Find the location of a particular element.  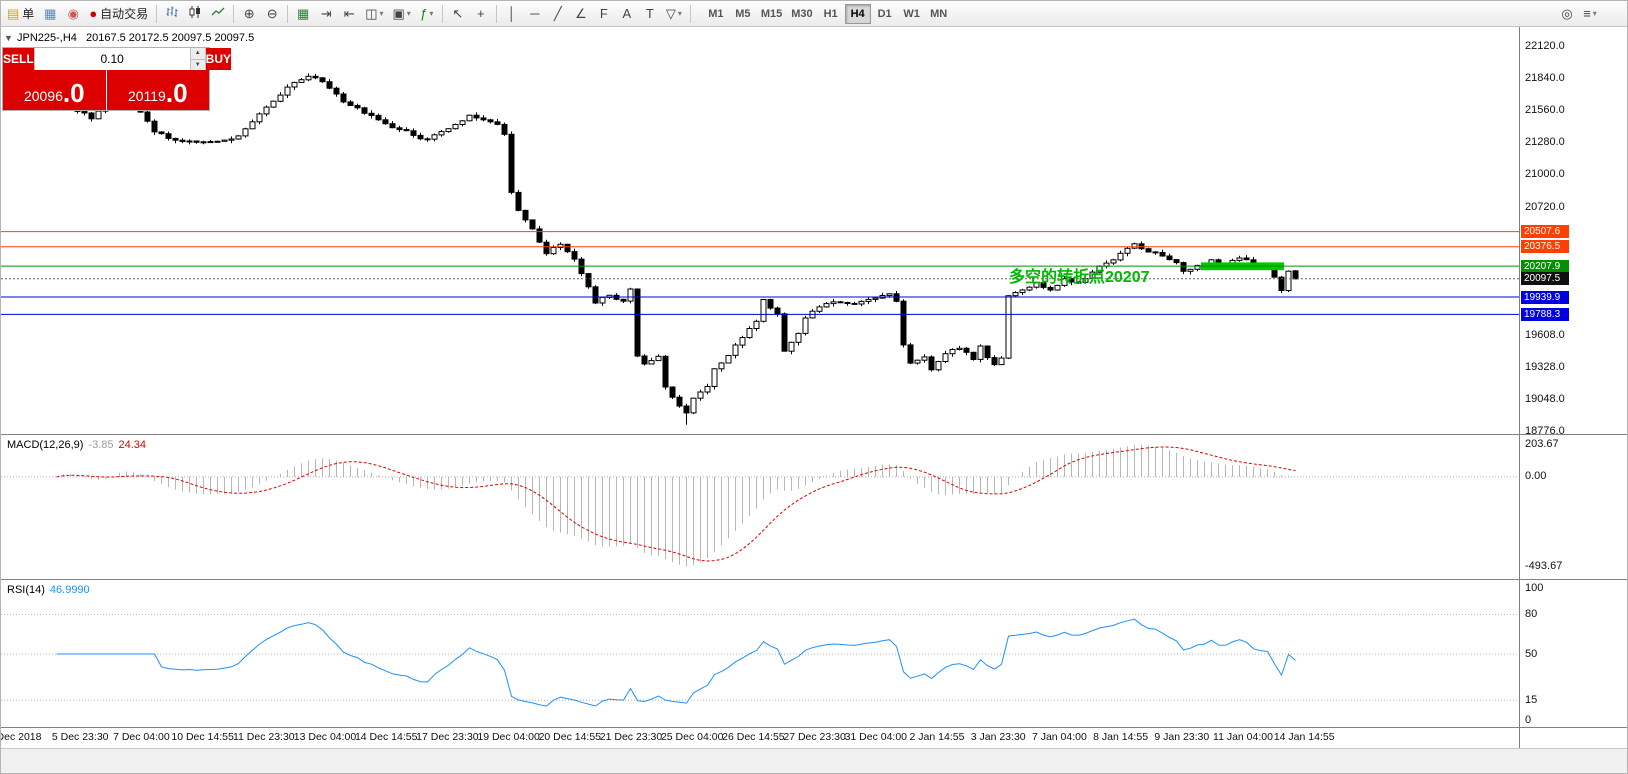

dropdown-arrow-icon: ▾ is located at coordinates (1594, 13).